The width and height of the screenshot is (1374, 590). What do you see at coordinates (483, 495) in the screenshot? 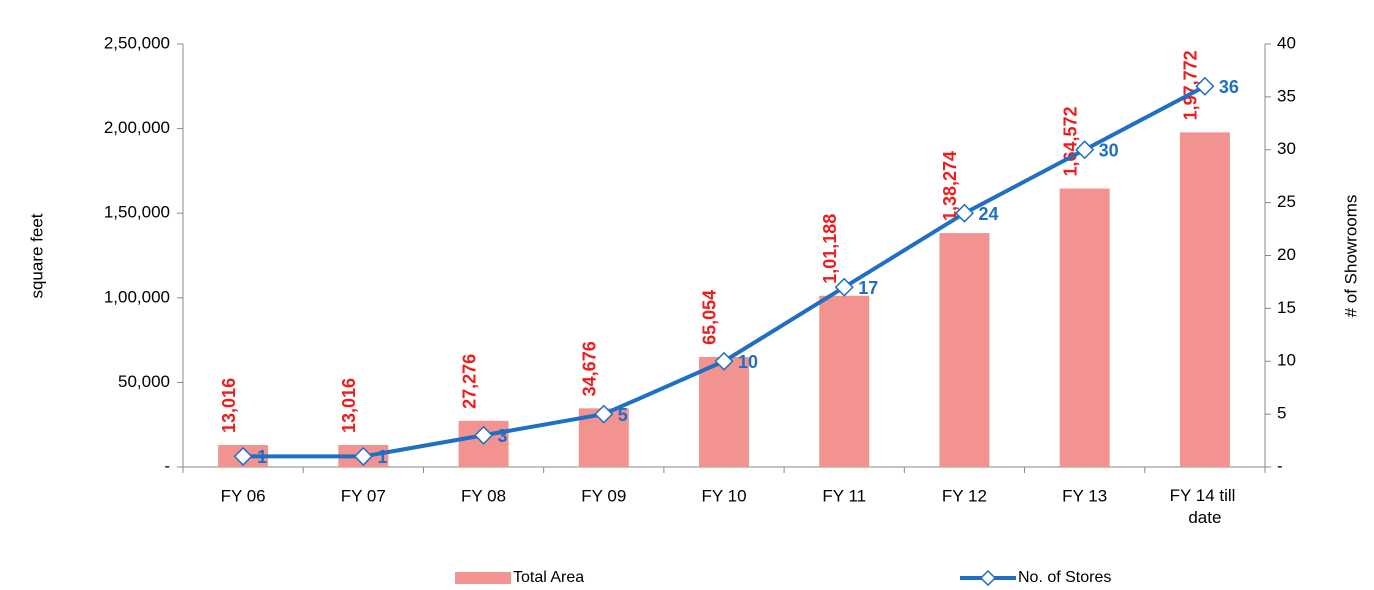
I see `x-tick-label: FY 08` at bounding box center [483, 495].